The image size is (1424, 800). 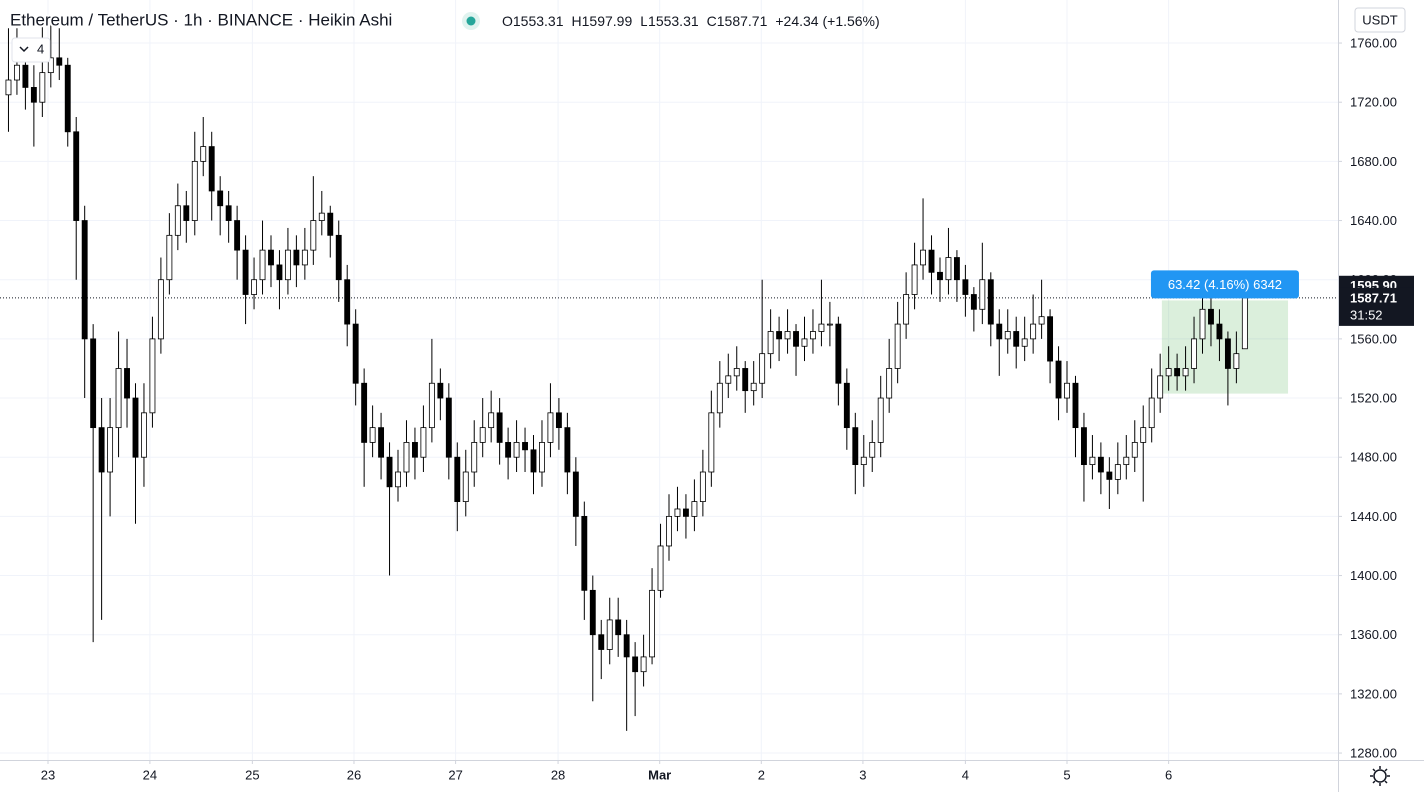 I want to click on drawings, so click(x=669, y=345).